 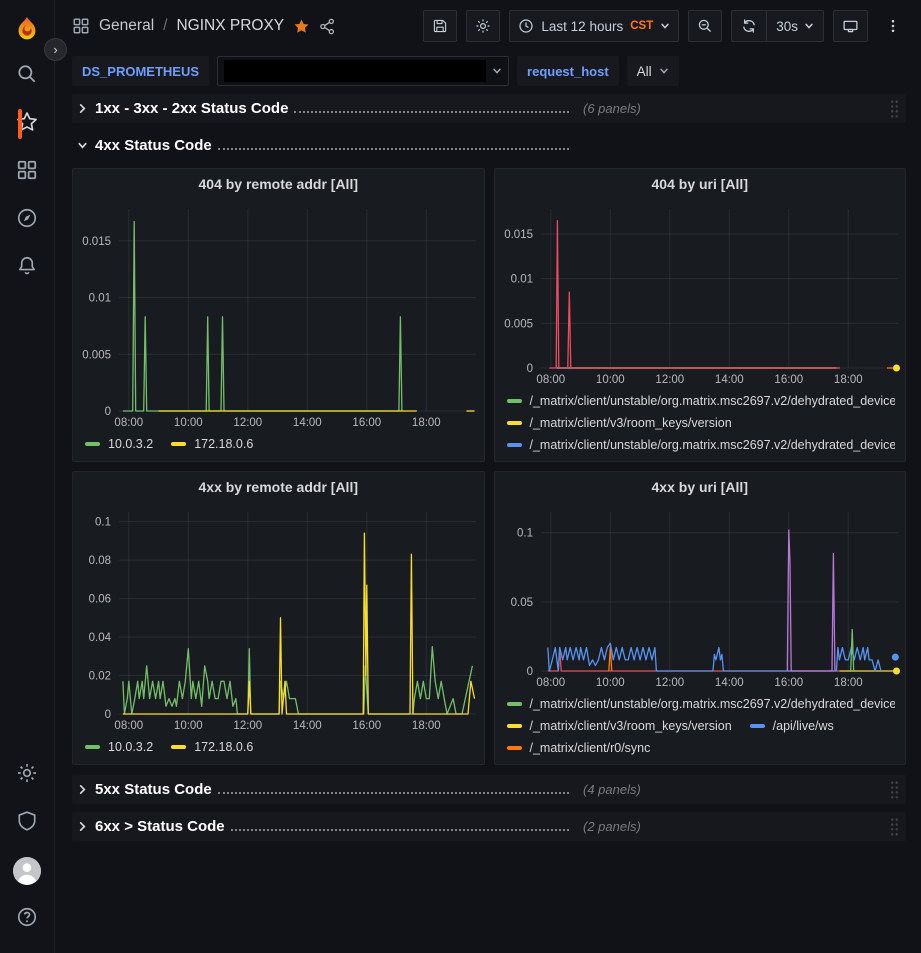 What do you see at coordinates (27, 30) in the screenshot?
I see `grafana-logo` at bounding box center [27, 30].